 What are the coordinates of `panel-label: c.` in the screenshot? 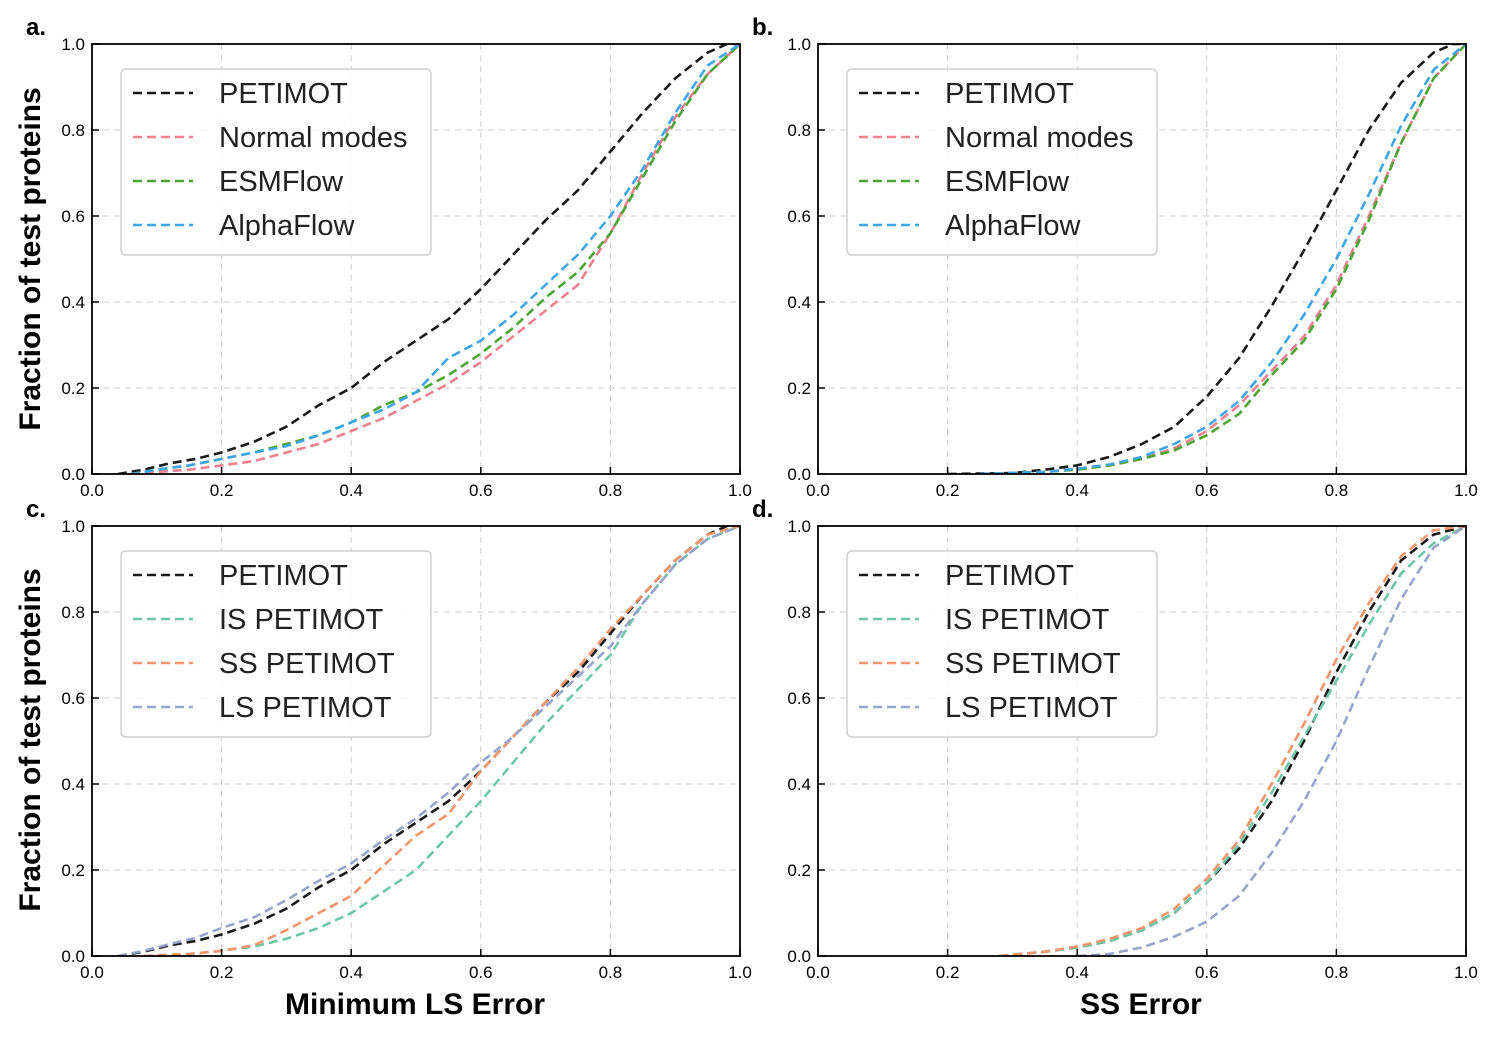 It's located at (36, 509).